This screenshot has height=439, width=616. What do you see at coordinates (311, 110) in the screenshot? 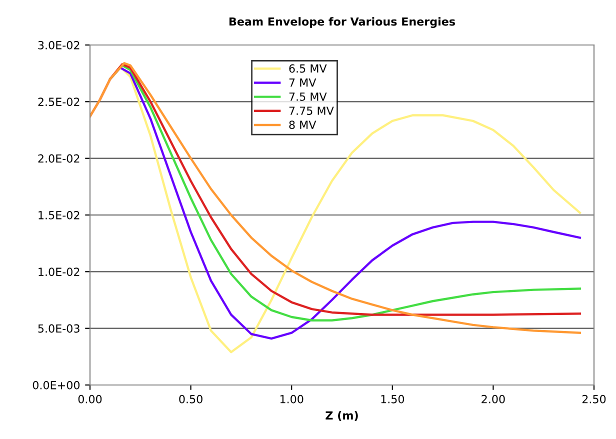
I see `legend-label: 7.75 MV` at bounding box center [311, 110].